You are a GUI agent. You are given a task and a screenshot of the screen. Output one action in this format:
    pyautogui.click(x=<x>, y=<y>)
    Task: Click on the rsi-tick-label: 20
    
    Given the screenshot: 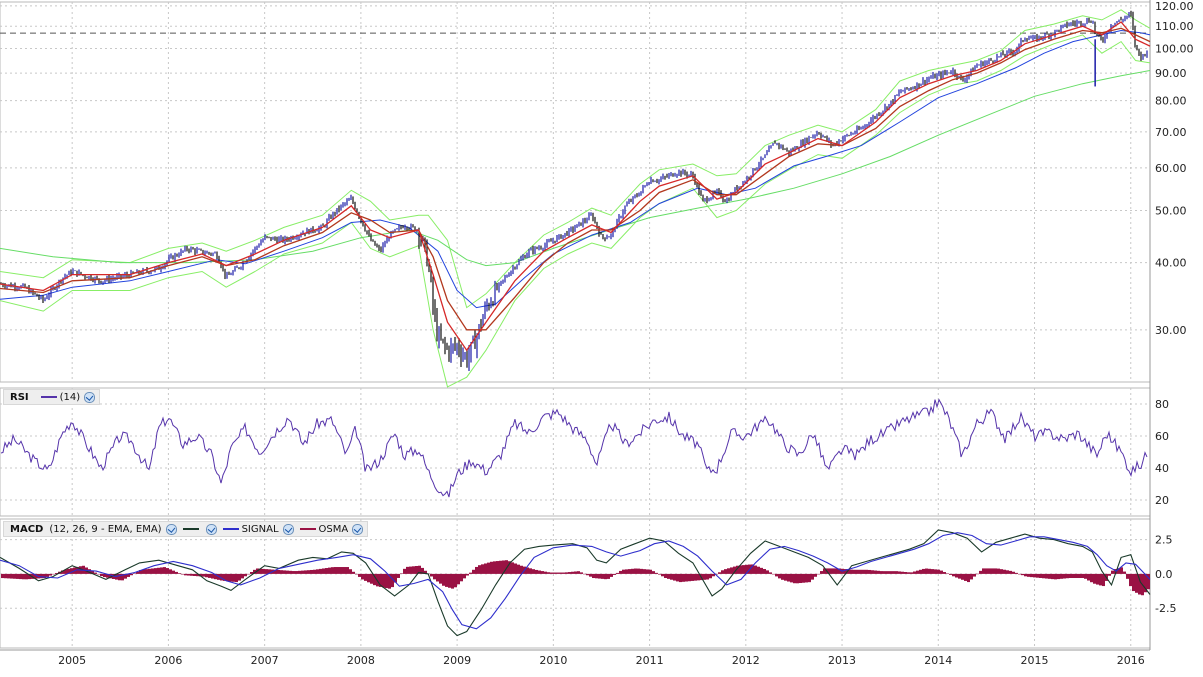 What is the action you would take?
    pyautogui.click(x=1162, y=500)
    